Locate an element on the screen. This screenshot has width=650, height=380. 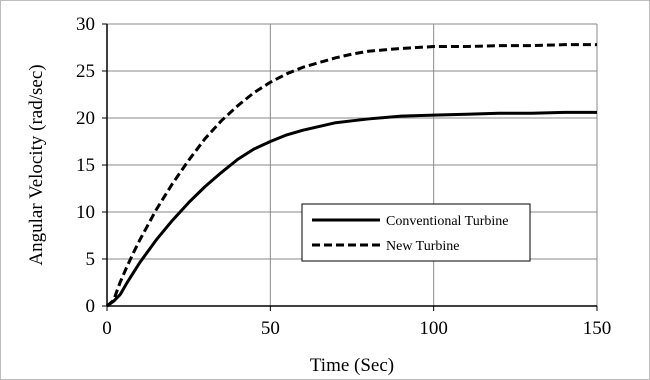
x-tick-label: 0 is located at coordinates (107, 328).